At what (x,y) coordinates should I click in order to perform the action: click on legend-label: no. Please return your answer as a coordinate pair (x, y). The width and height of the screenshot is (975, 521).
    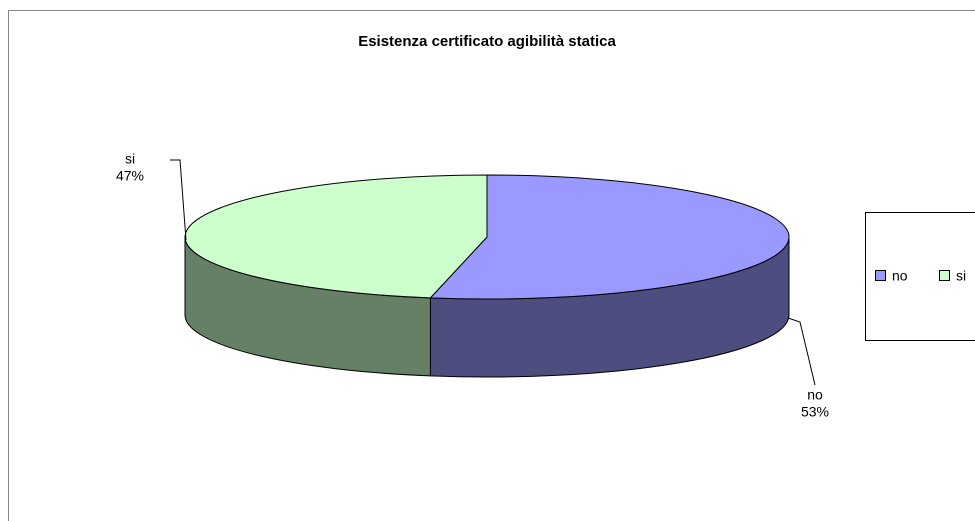
    Looking at the image, I should click on (900, 276).